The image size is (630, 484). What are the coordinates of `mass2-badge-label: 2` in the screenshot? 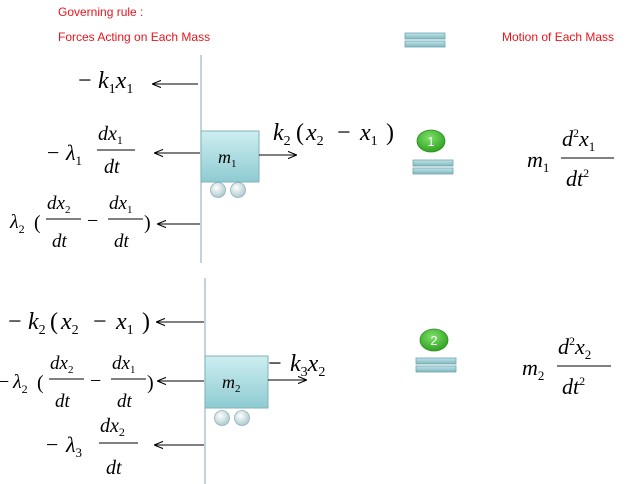 It's located at (433, 340).